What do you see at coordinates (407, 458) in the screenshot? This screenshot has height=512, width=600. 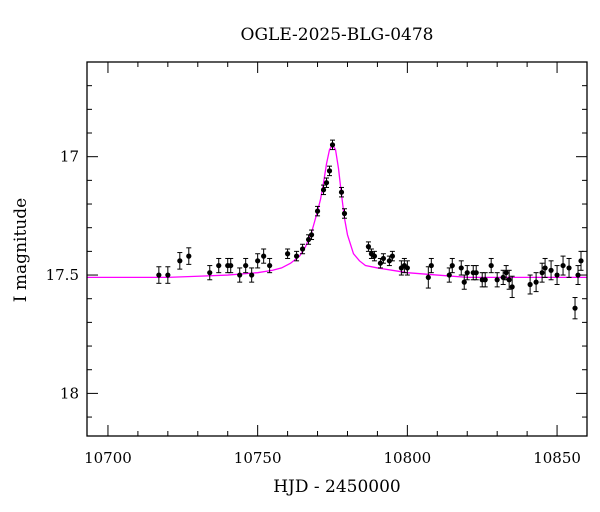 I see `x-tick-label: 10800` at bounding box center [407, 458].